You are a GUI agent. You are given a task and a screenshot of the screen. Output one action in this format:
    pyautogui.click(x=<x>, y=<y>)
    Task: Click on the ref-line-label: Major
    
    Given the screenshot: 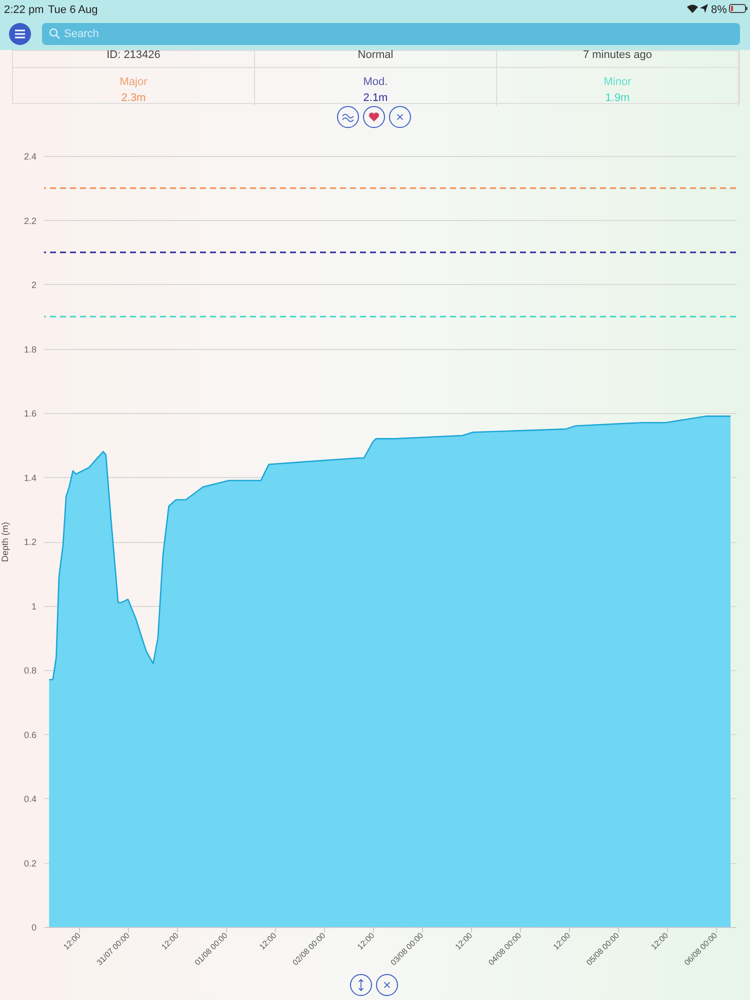 What is the action you would take?
    pyautogui.click(x=133, y=82)
    